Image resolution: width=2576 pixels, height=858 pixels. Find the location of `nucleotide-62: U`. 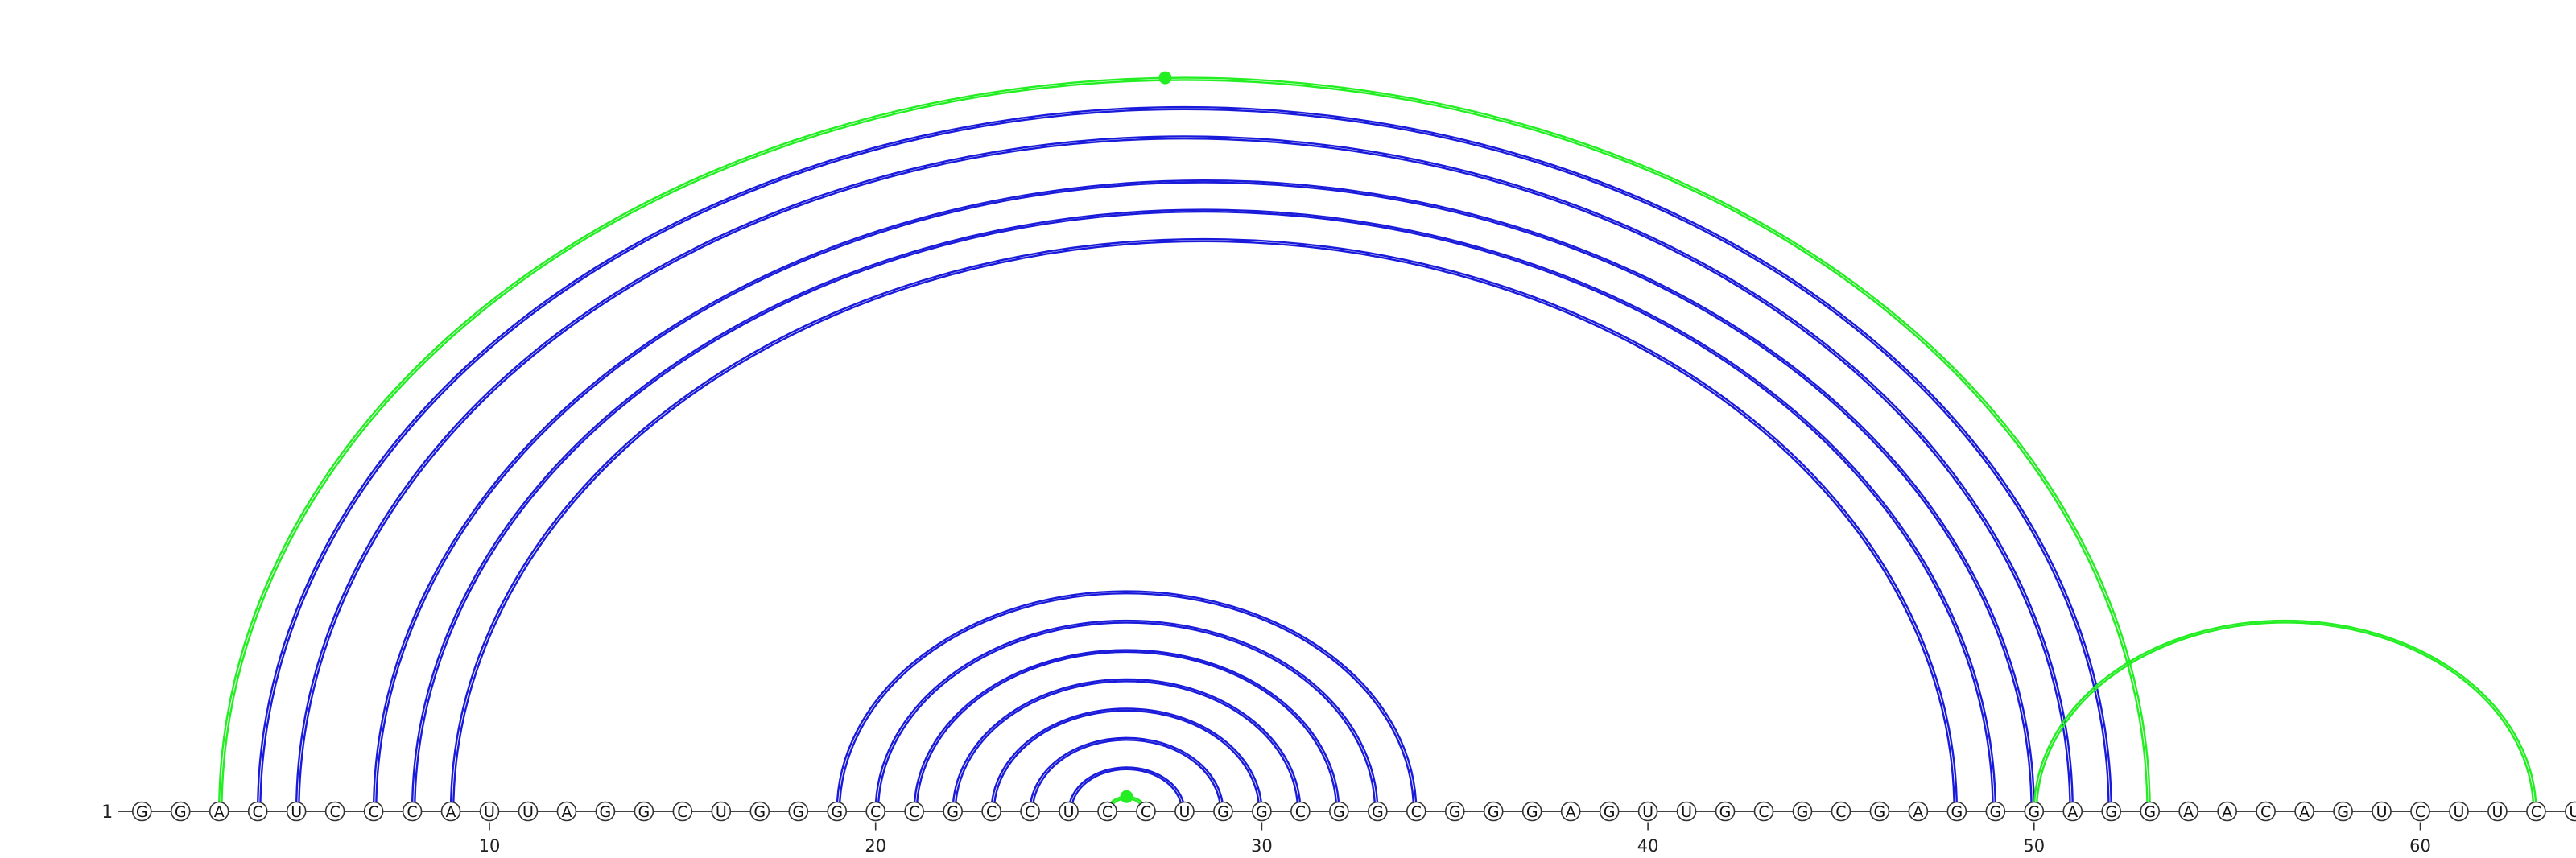

nucleotide-62: U is located at coordinates (2497, 812).